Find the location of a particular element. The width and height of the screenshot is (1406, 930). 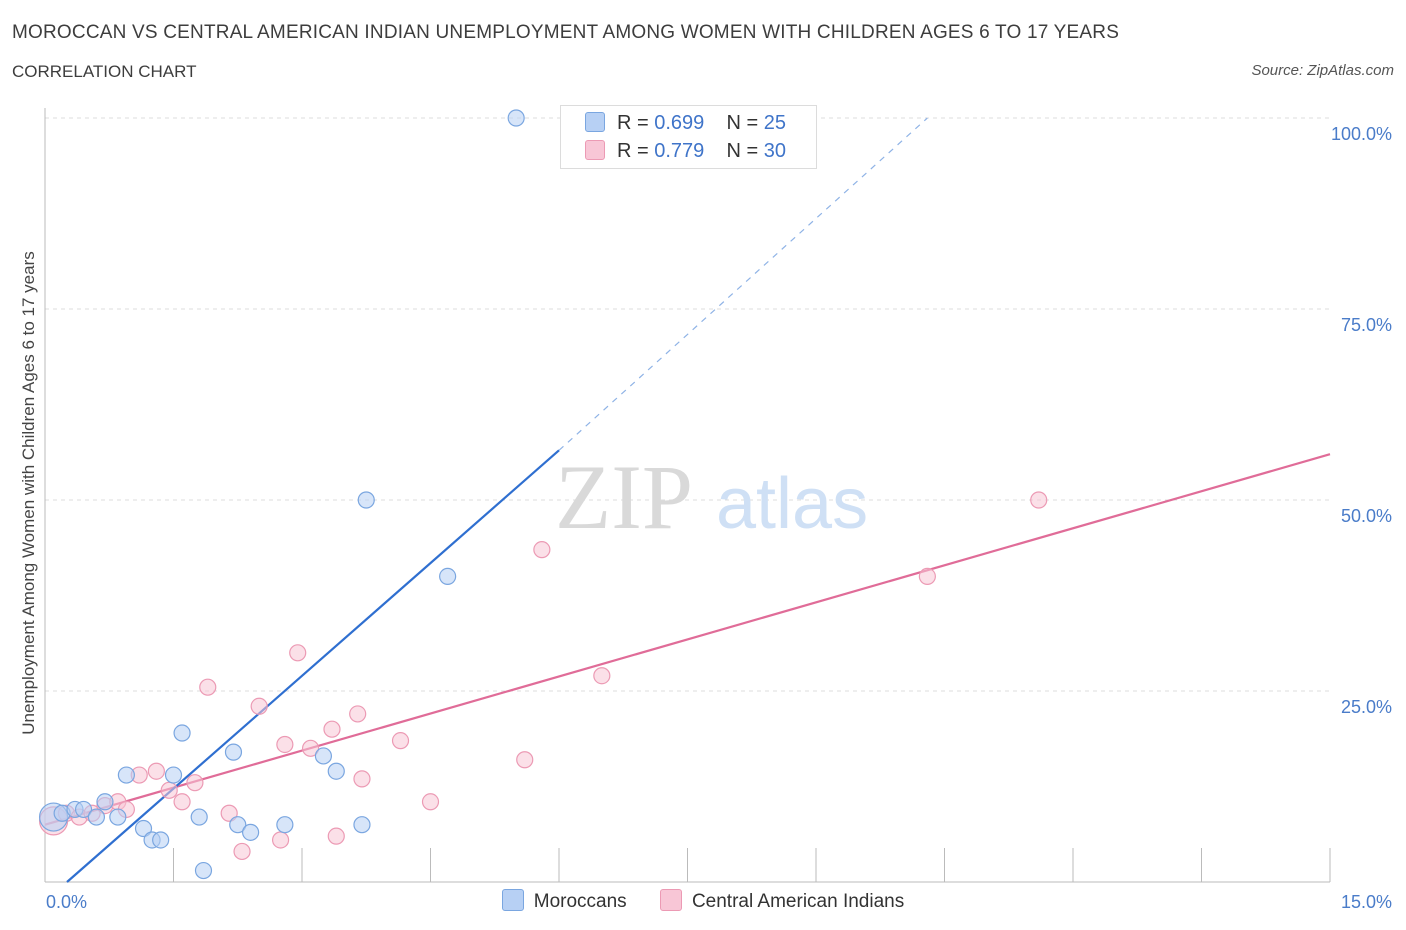

correlation-legend: R = 0.699 N = 25 R = 0.779 N = 30 is located at coordinates (688, 137).